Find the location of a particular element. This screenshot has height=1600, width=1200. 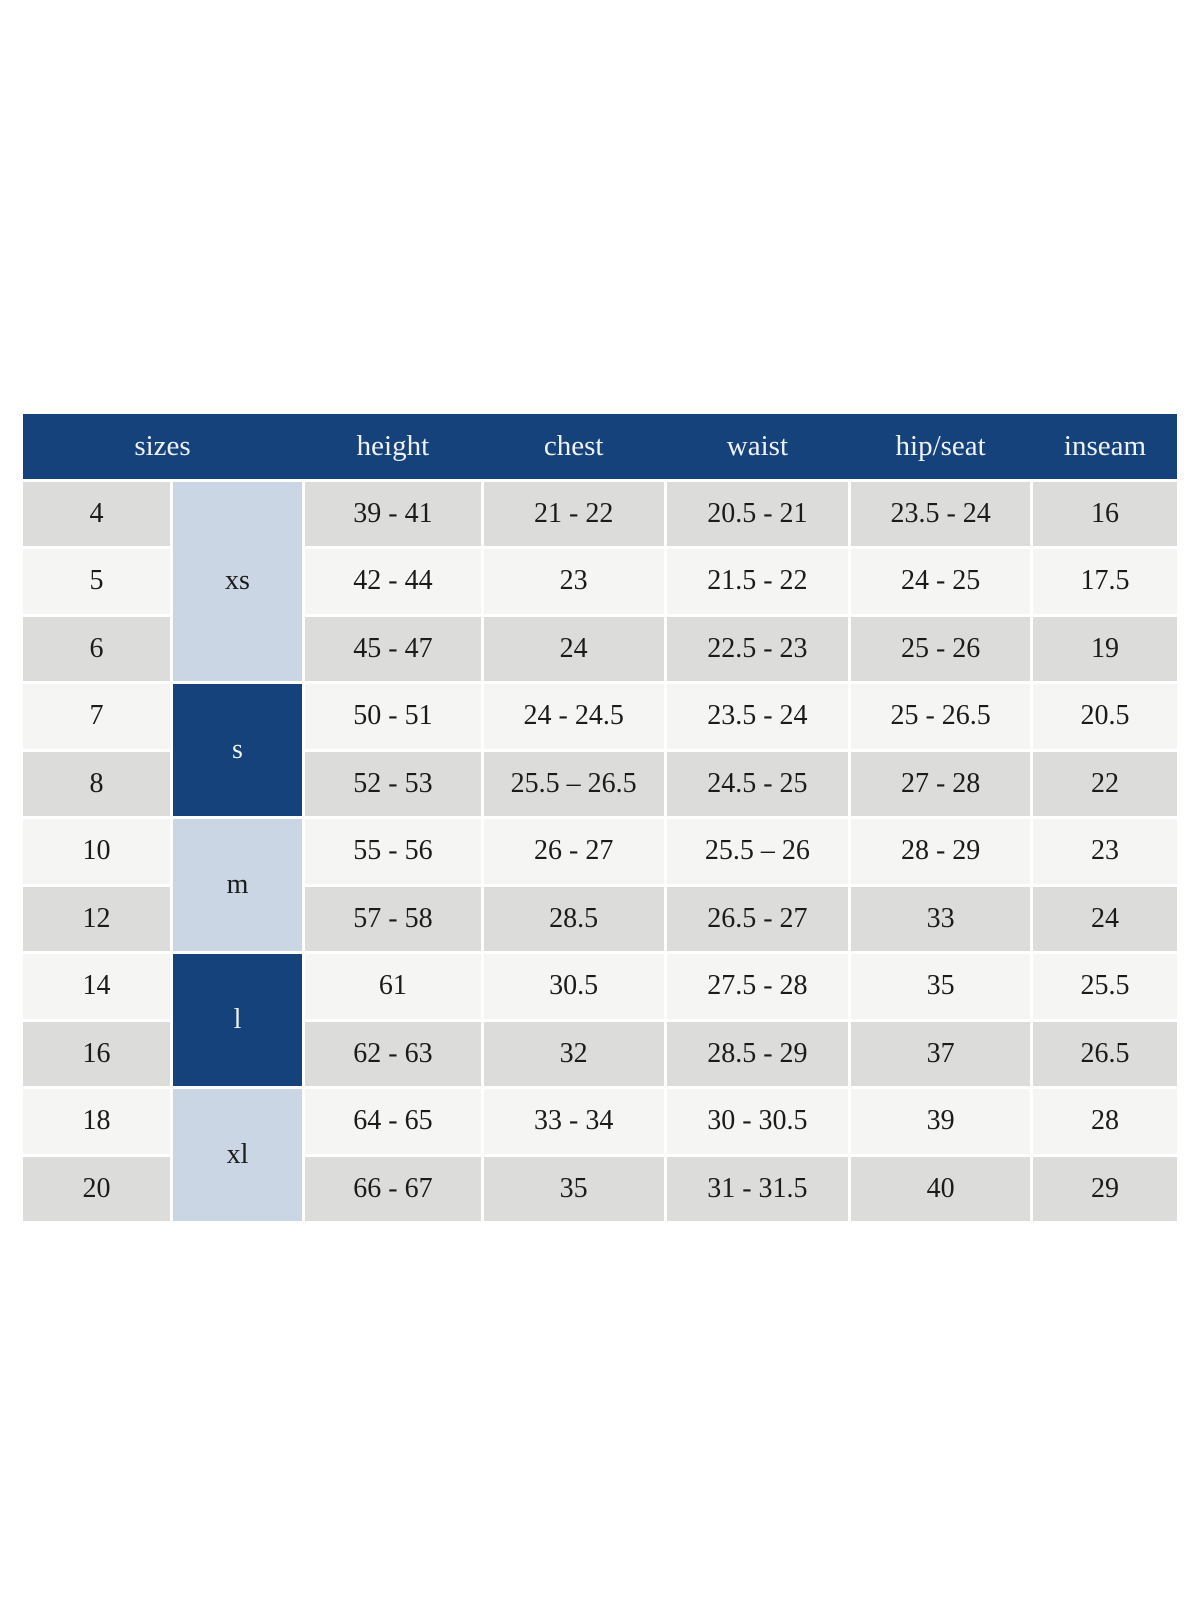

waist-cell: 22.5 - 23 is located at coordinates (757, 648).